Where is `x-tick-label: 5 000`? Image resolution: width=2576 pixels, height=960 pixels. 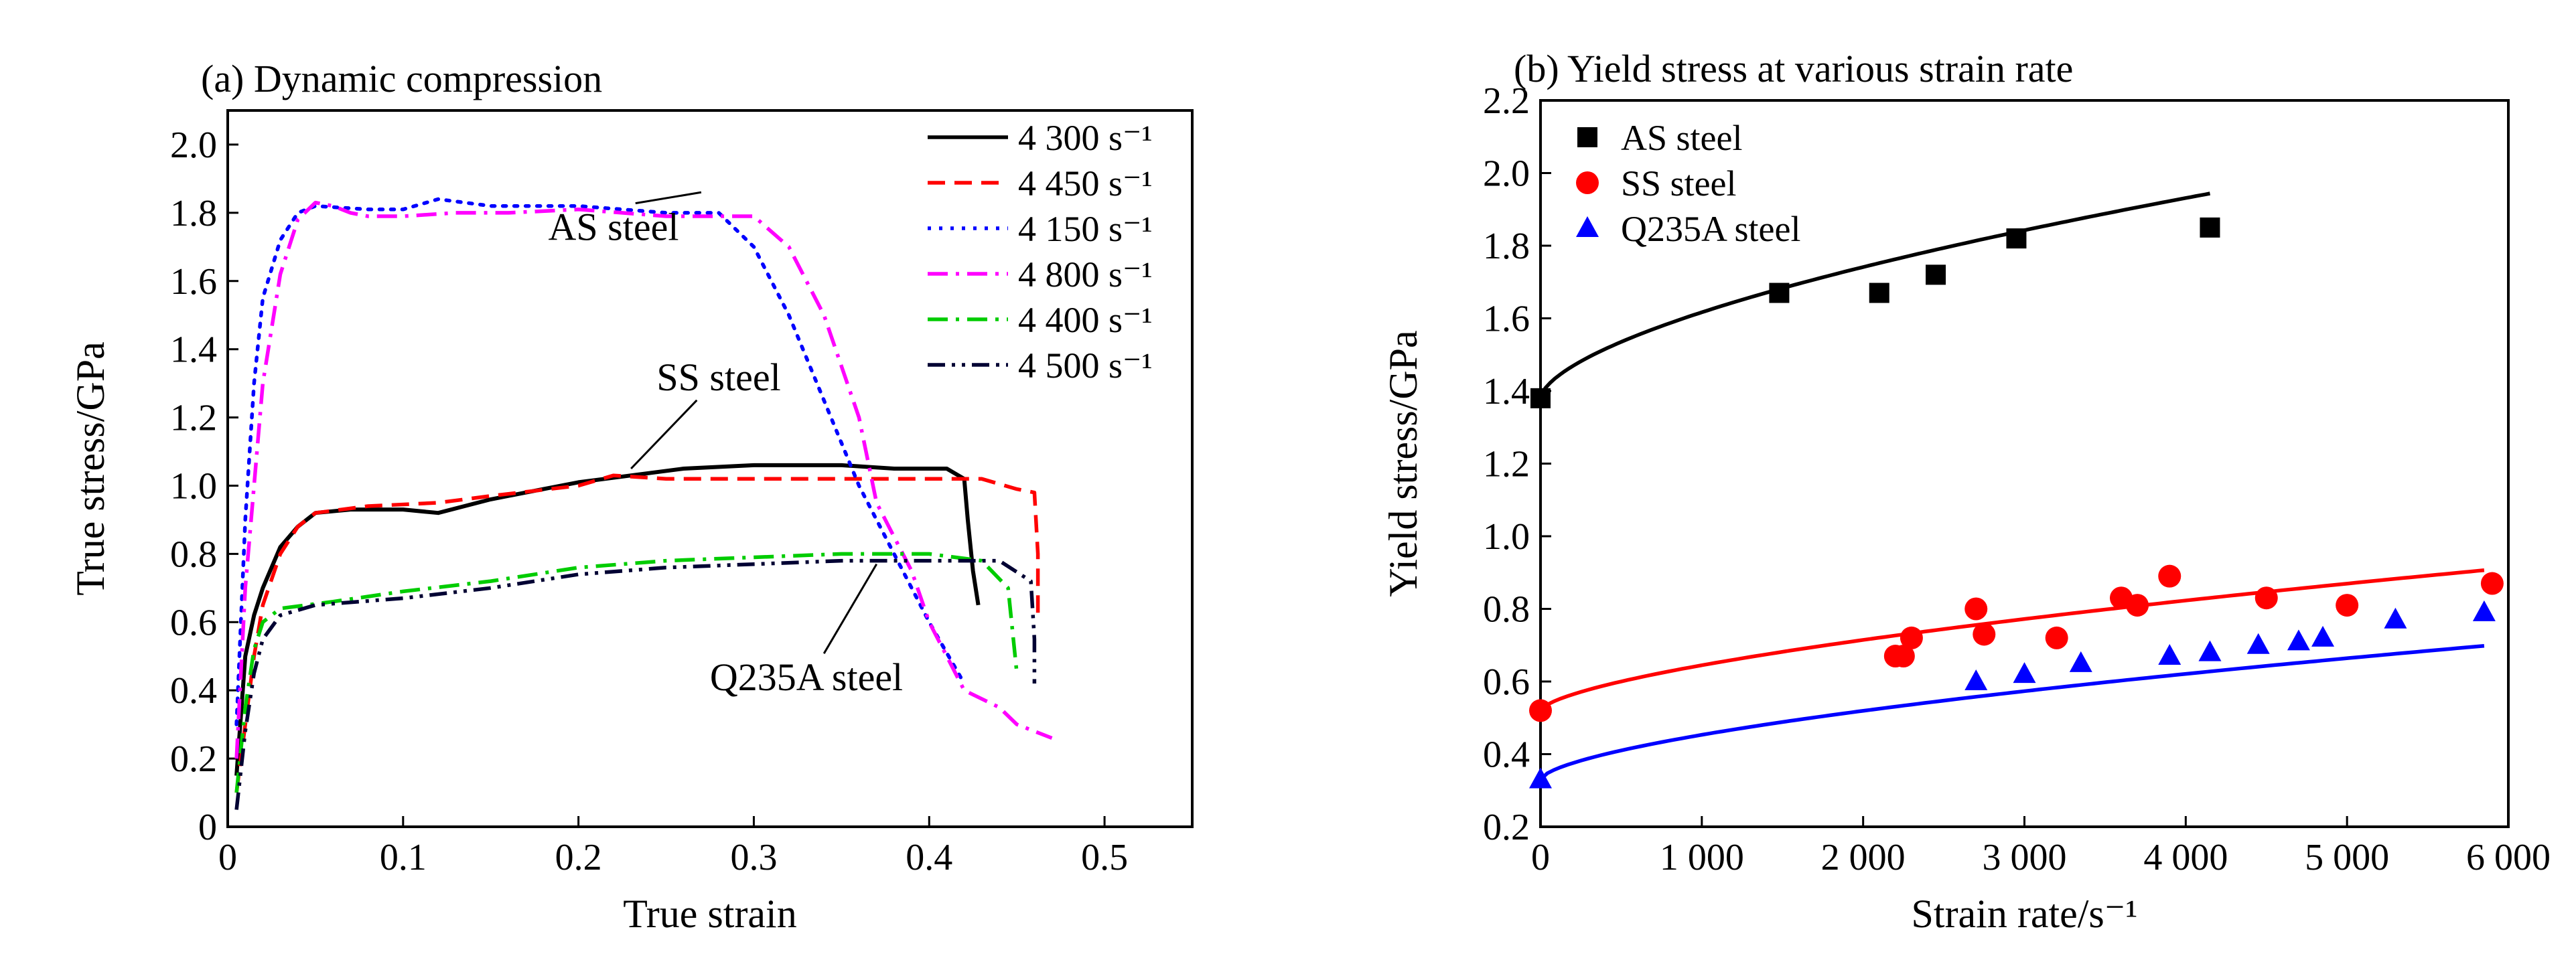
x-tick-label: 5 000 is located at coordinates (2347, 857).